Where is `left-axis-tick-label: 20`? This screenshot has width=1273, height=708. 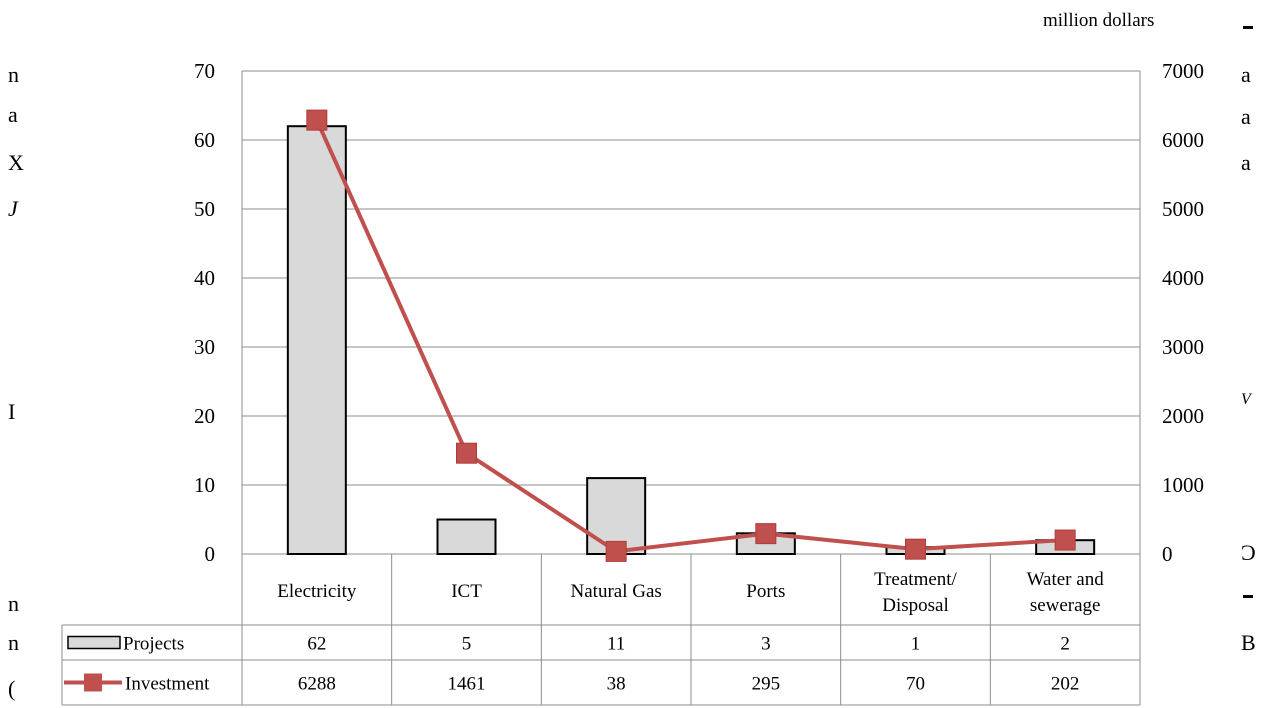
left-axis-tick-label: 20 is located at coordinates (204, 416).